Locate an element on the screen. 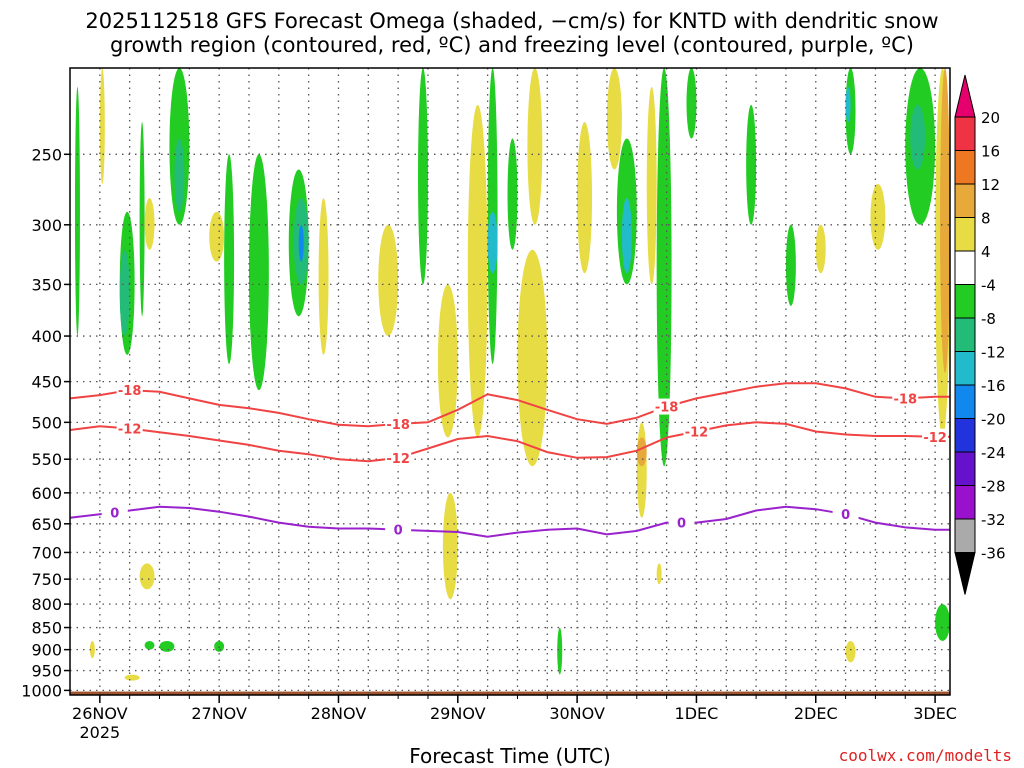  x-tick-label-year: 2025 is located at coordinates (99, 732).